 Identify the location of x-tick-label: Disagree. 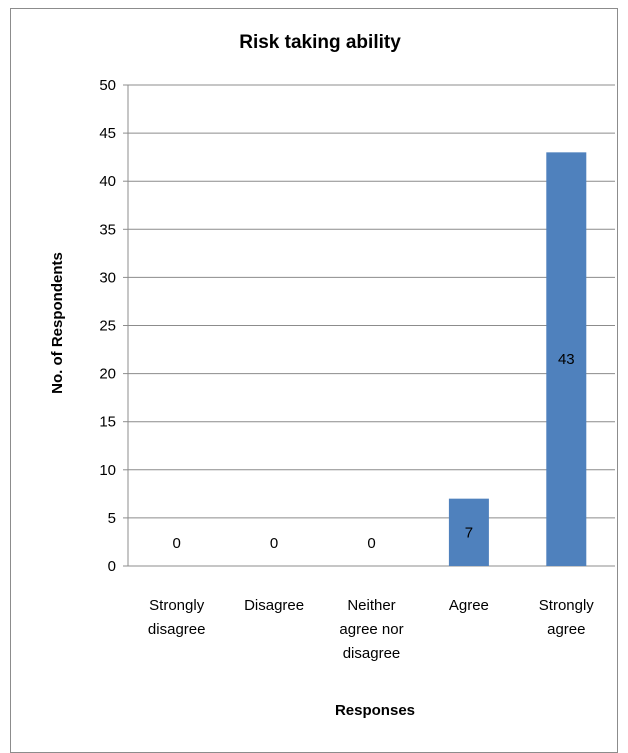
(274, 605).